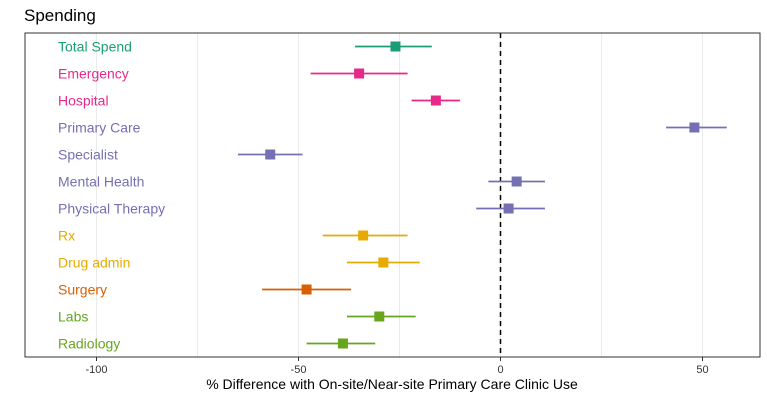 This screenshot has height=400, width=767. What do you see at coordinates (363, 235) in the screenshot?
I see `estimate-point-rx` at bounding box center [363, 235].